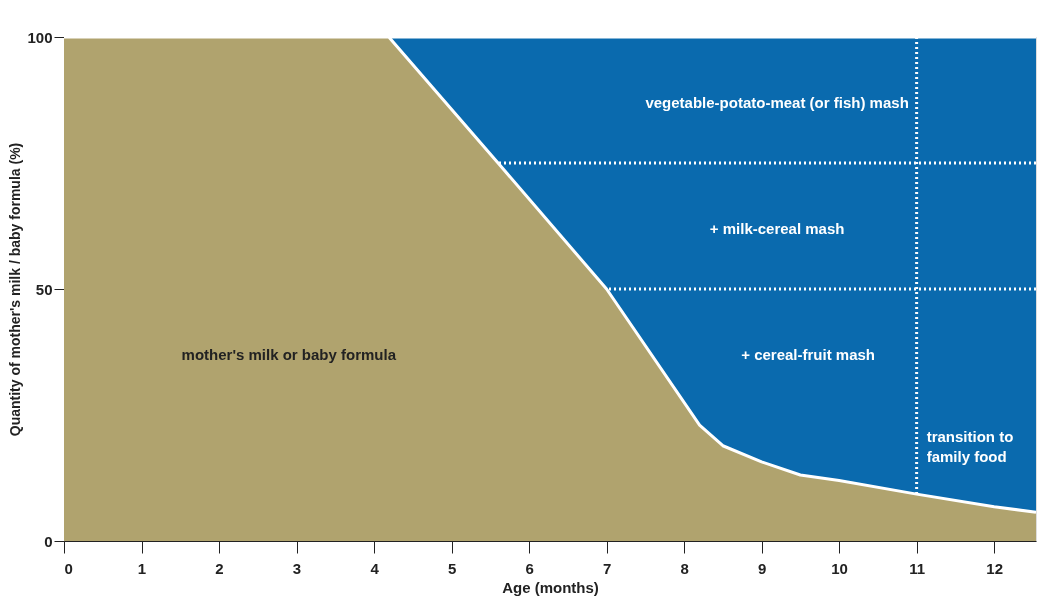 The width and height of the screenshot is (1038, 603). Describe the element at coordinates (529, 568) in the screenshot. I see `x-tick-label: 6` at that location.